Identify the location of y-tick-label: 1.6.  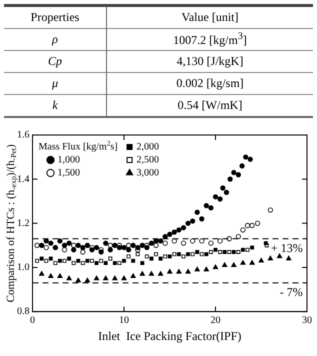
(23, 135).